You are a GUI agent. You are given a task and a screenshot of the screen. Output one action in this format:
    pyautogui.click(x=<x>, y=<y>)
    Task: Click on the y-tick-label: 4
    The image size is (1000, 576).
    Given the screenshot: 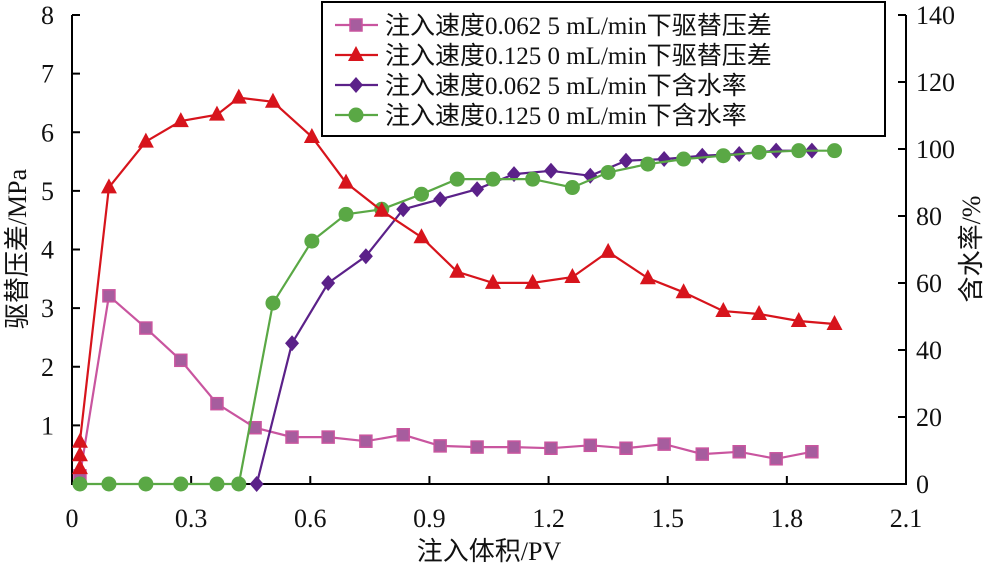 What is the action you would take?
    pyautogui.click(x=47, y=250)
    